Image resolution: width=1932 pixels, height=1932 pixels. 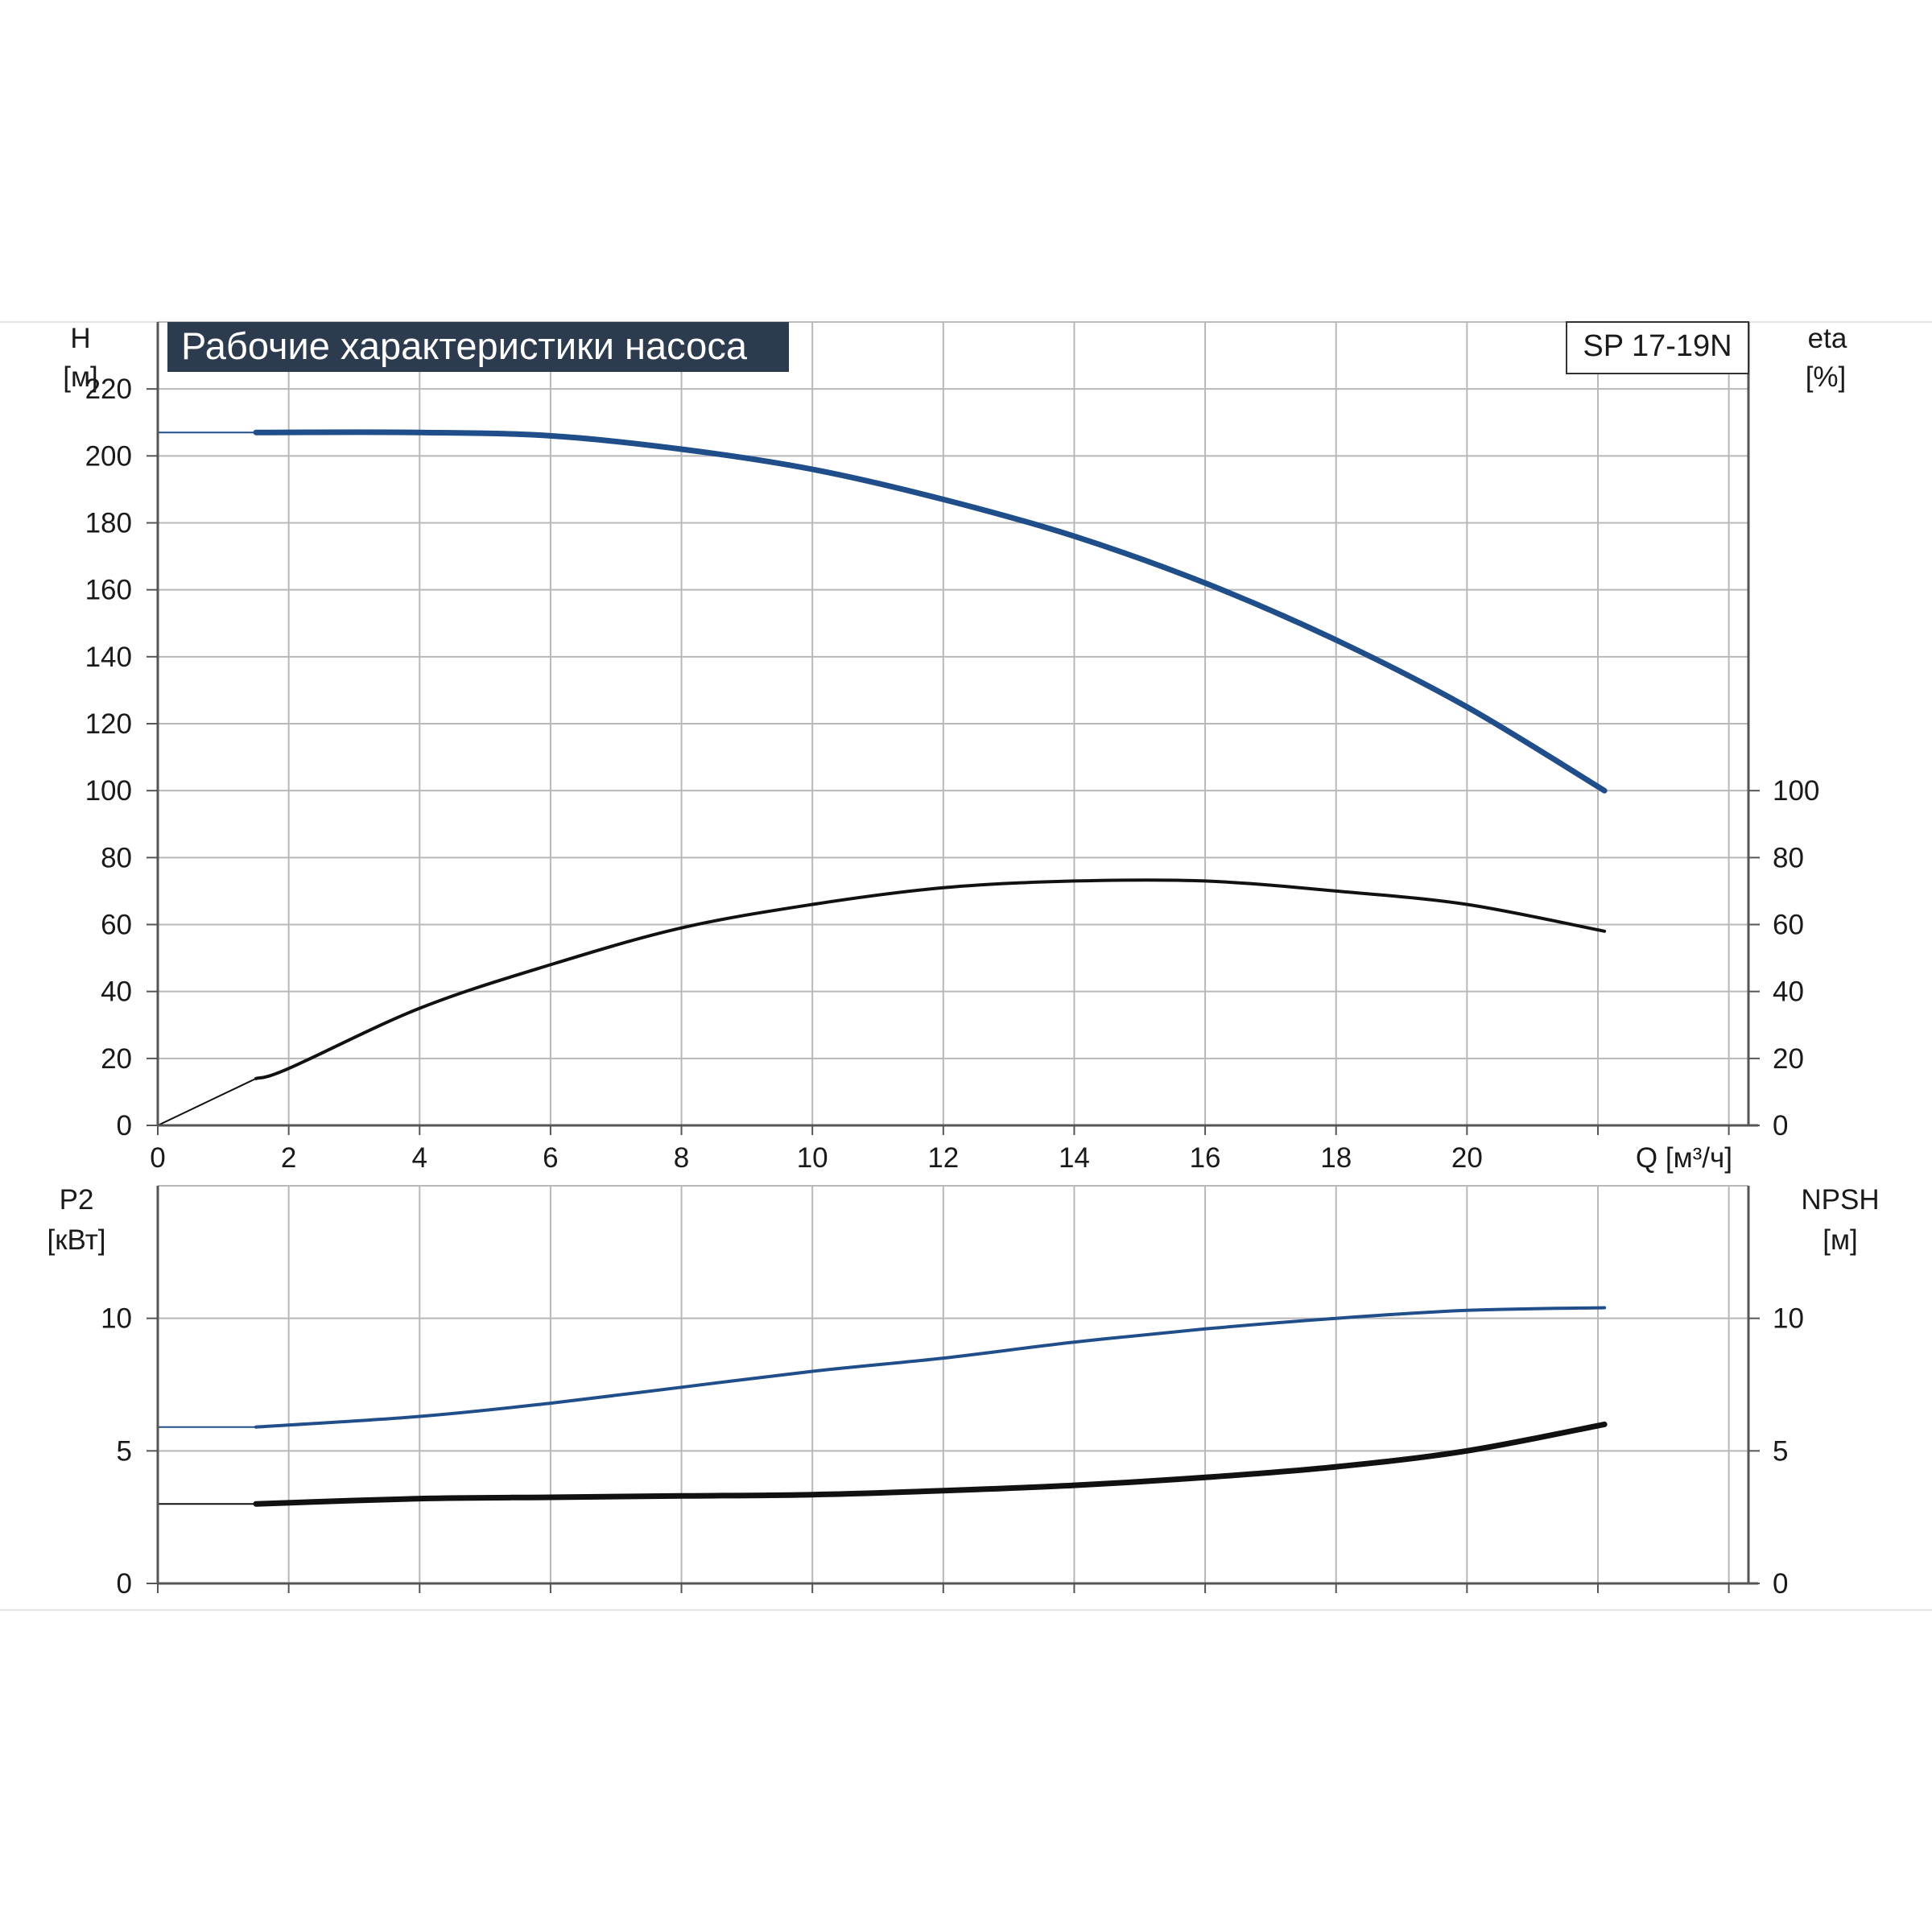 What do you see at coordinates (116, 992) in the screenshot?
I see `y-tick-label-left: 40` at bounding box center [116, 992].